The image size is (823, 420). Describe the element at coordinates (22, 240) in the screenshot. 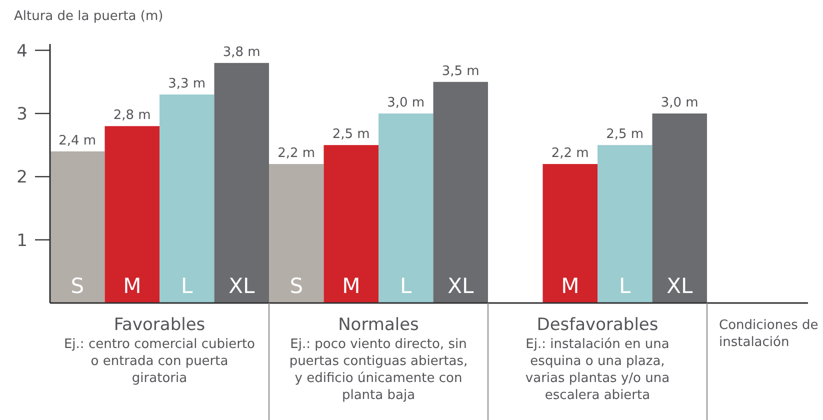

I see `y-tick-label: 1` at that location.